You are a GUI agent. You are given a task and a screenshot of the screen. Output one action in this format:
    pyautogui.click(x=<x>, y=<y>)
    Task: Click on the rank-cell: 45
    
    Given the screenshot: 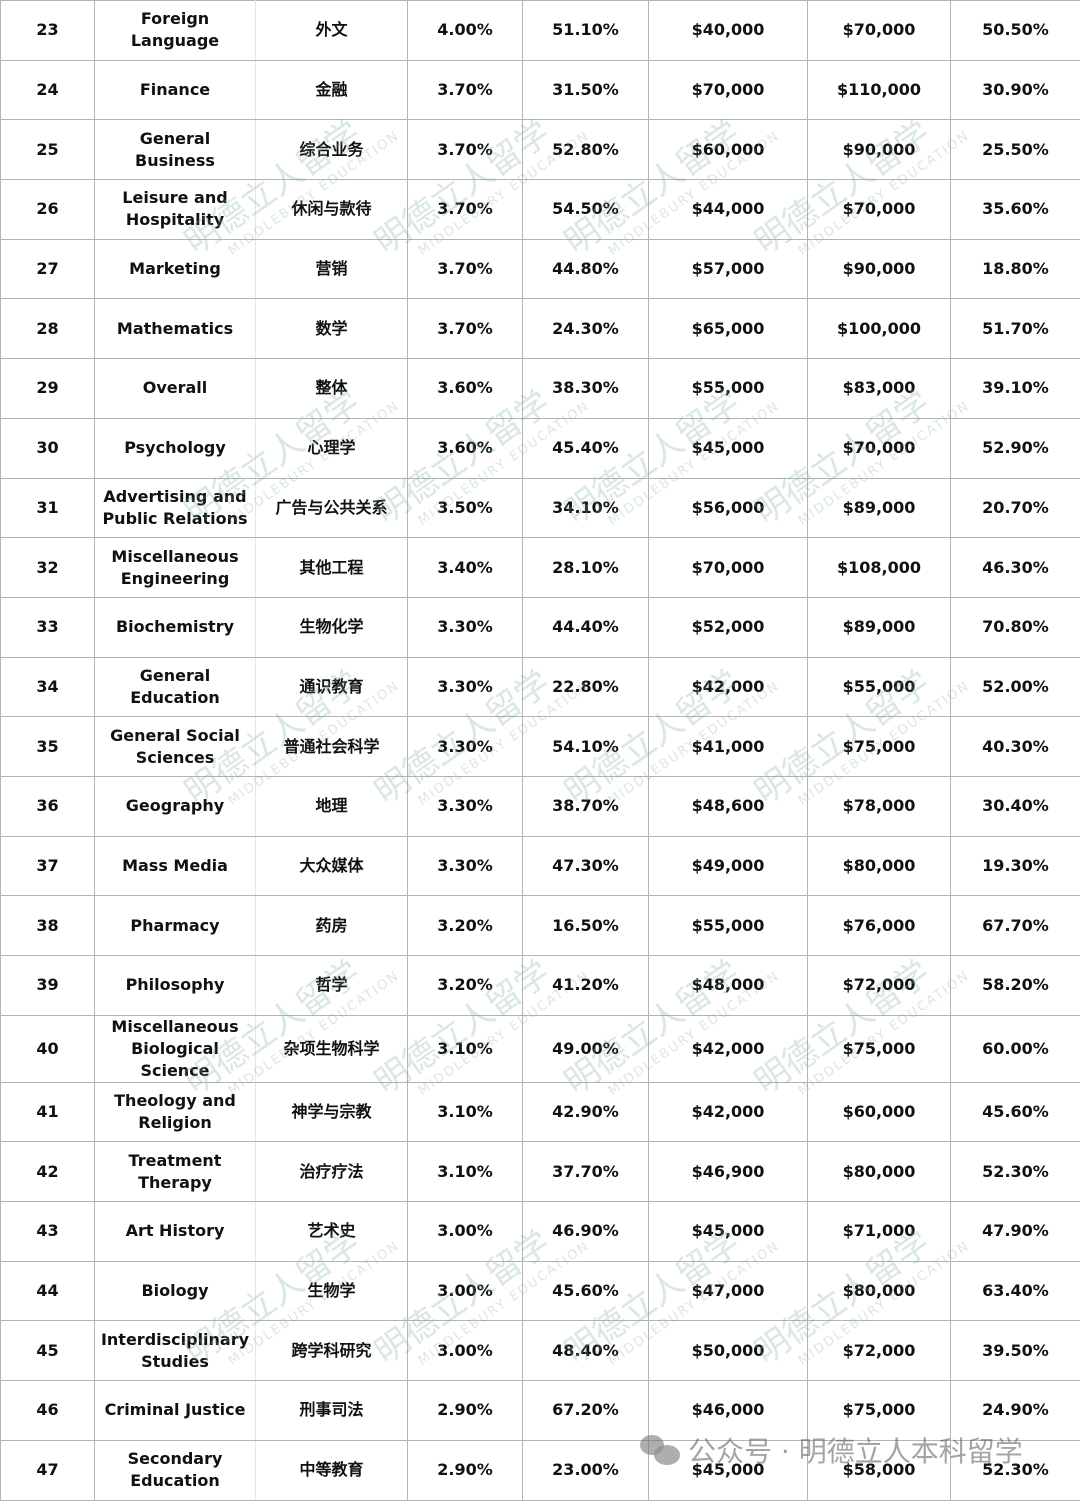 What is the action you would take?
    pyautogui.click(x=48, y=1351)
    